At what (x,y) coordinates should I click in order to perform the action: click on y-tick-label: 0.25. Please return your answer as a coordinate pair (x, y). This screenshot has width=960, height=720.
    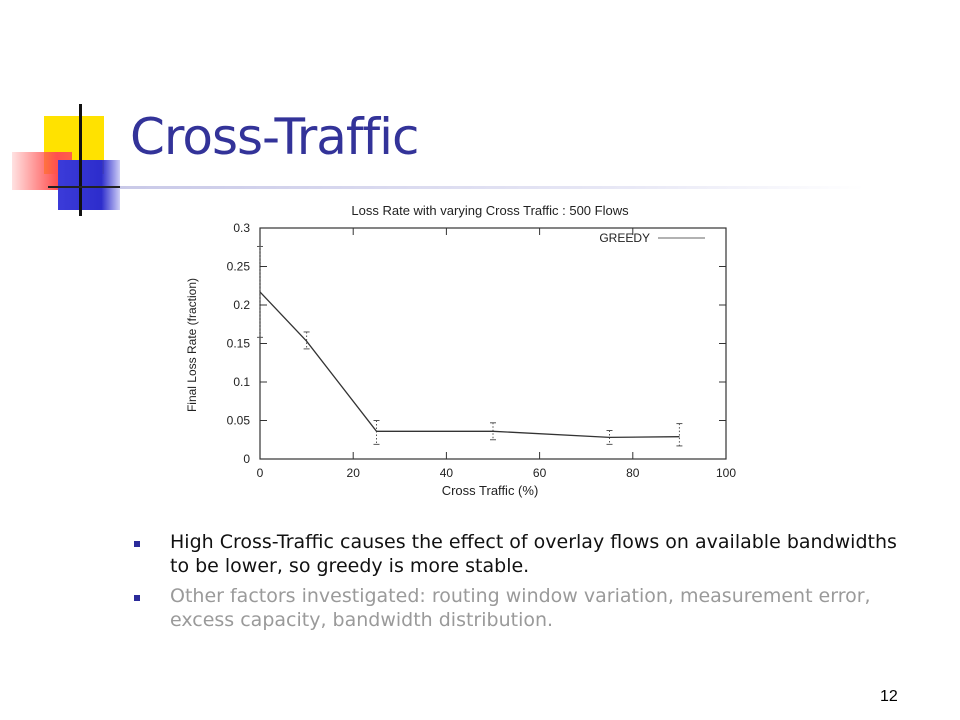
    Looking at the image, I should click on (239, 267).